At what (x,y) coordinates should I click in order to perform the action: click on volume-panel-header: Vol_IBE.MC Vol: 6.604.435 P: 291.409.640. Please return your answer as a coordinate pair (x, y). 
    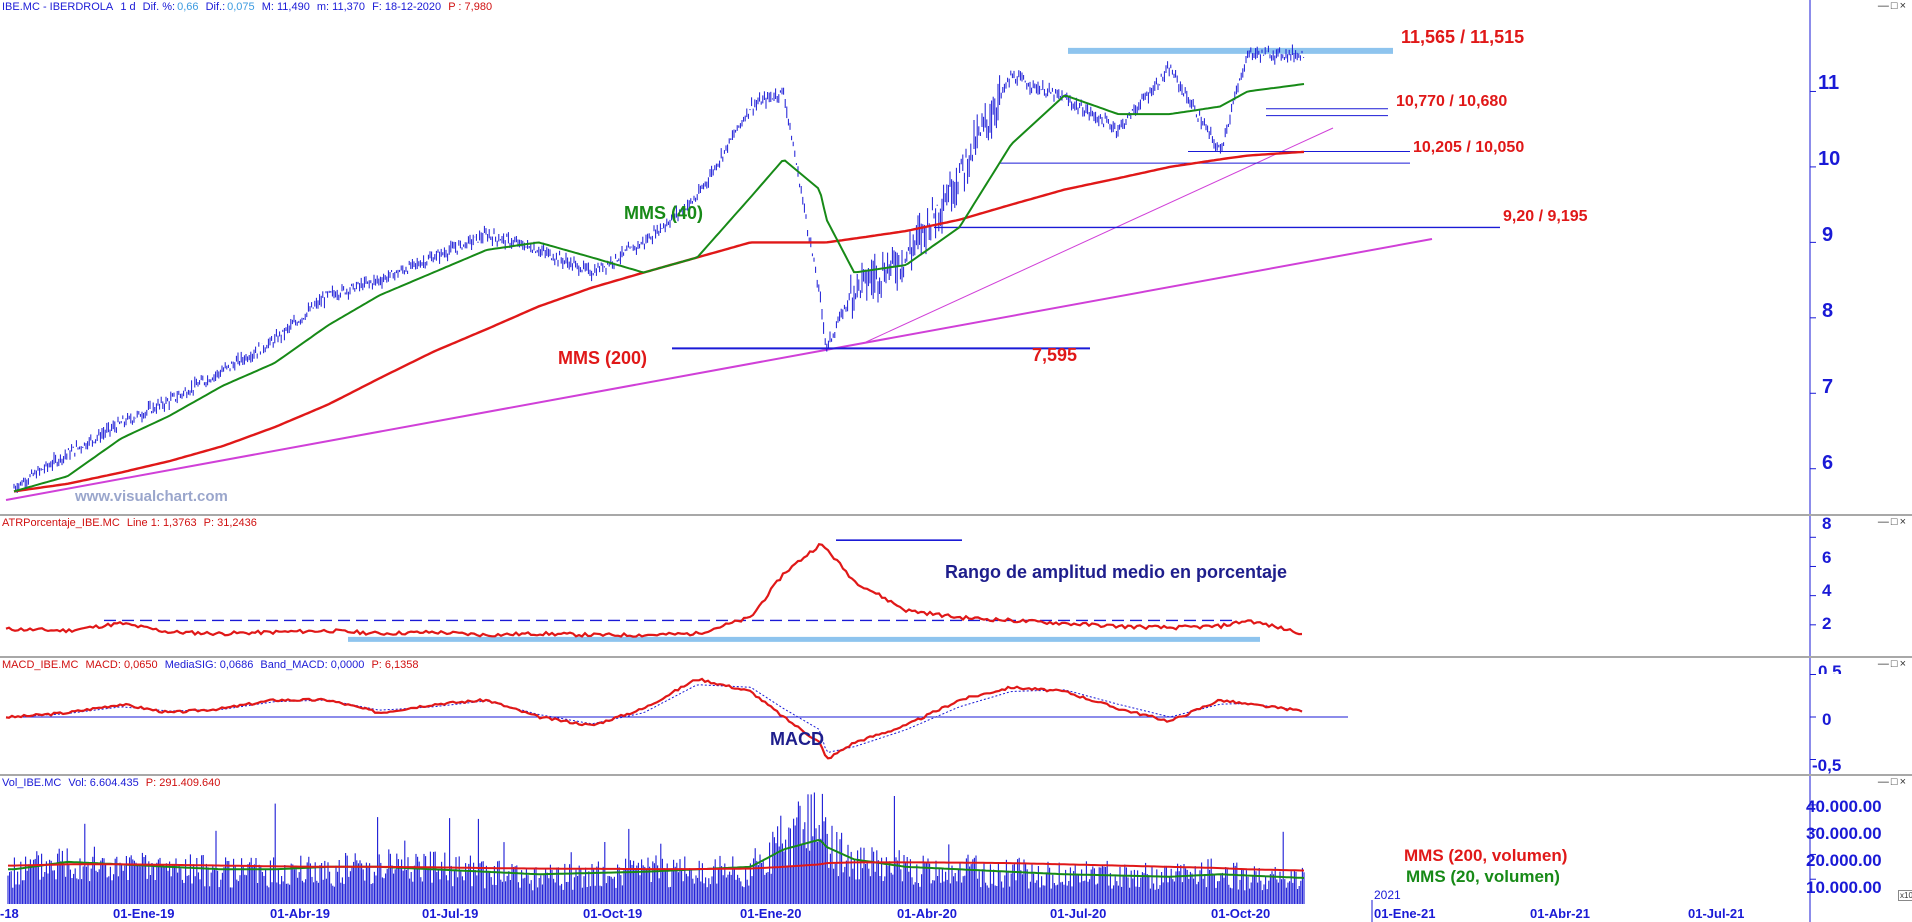
    Looking at the image, I should click on (112, 783).